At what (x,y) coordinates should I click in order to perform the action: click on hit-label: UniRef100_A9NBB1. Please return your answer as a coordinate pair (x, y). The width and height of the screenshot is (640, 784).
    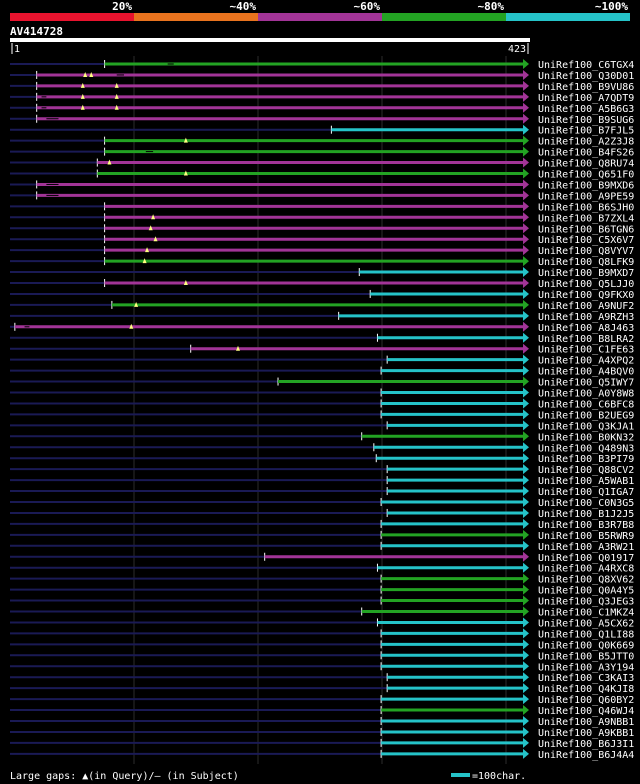
    Looking at the image, I should click on (586, 722).